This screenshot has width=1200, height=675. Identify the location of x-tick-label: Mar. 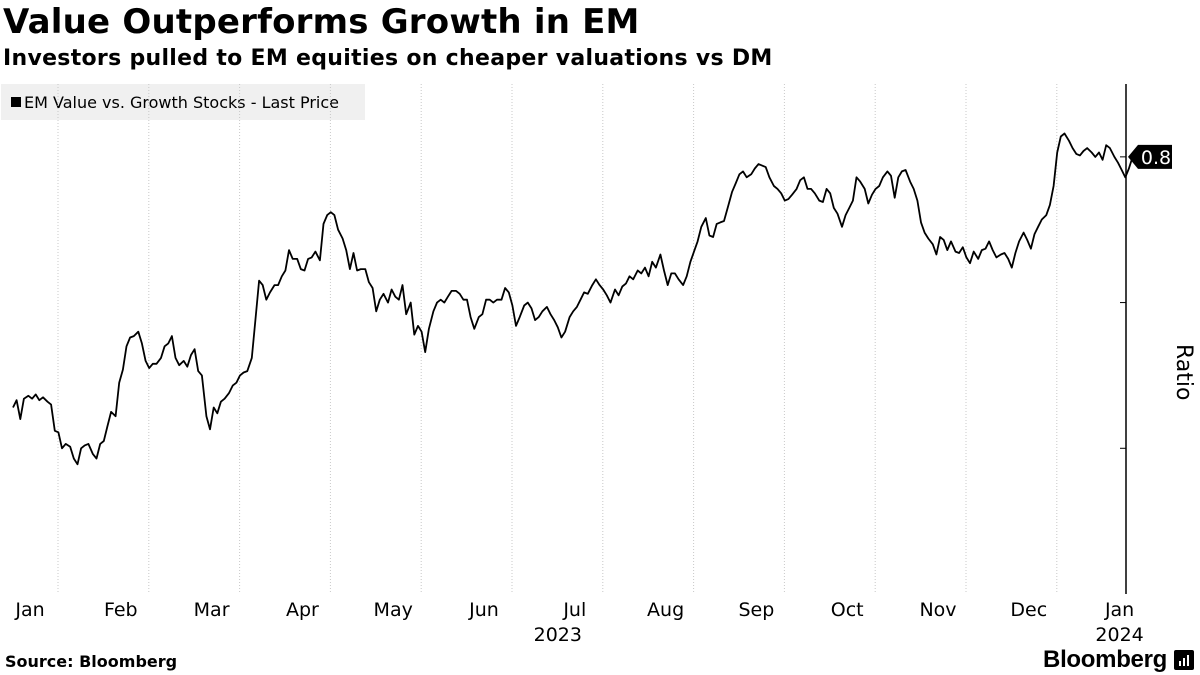
(212, 610).